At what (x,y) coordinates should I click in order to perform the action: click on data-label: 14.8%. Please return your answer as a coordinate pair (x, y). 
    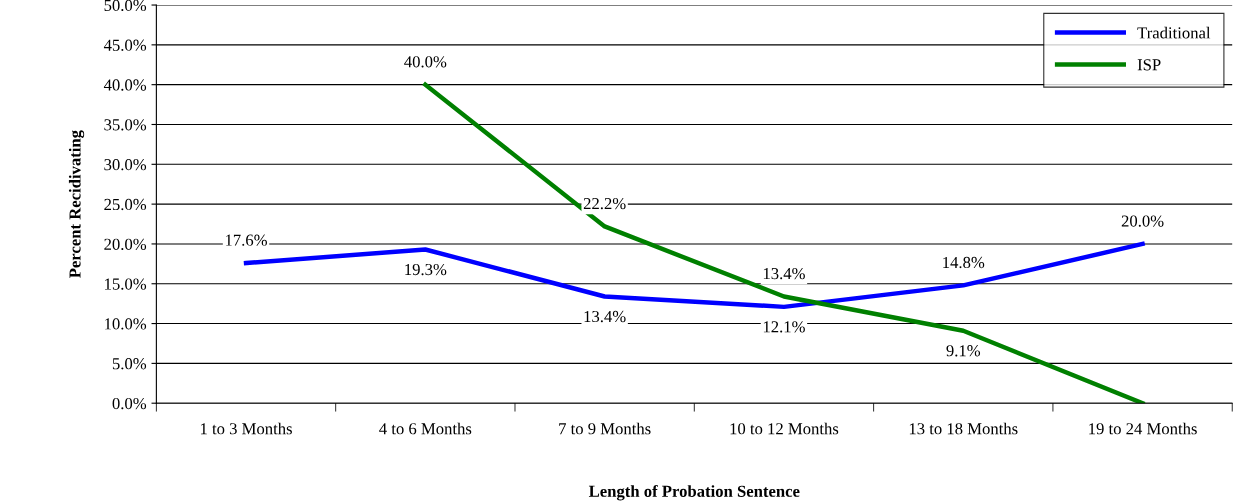
    Looking at the image, I should click on (964, 262).